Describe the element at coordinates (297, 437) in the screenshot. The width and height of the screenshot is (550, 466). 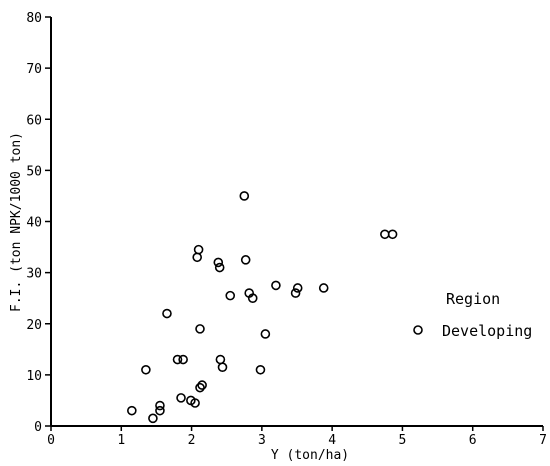
I see `x-ticks: 0 1 2 3 4 5 6 7` at that location.